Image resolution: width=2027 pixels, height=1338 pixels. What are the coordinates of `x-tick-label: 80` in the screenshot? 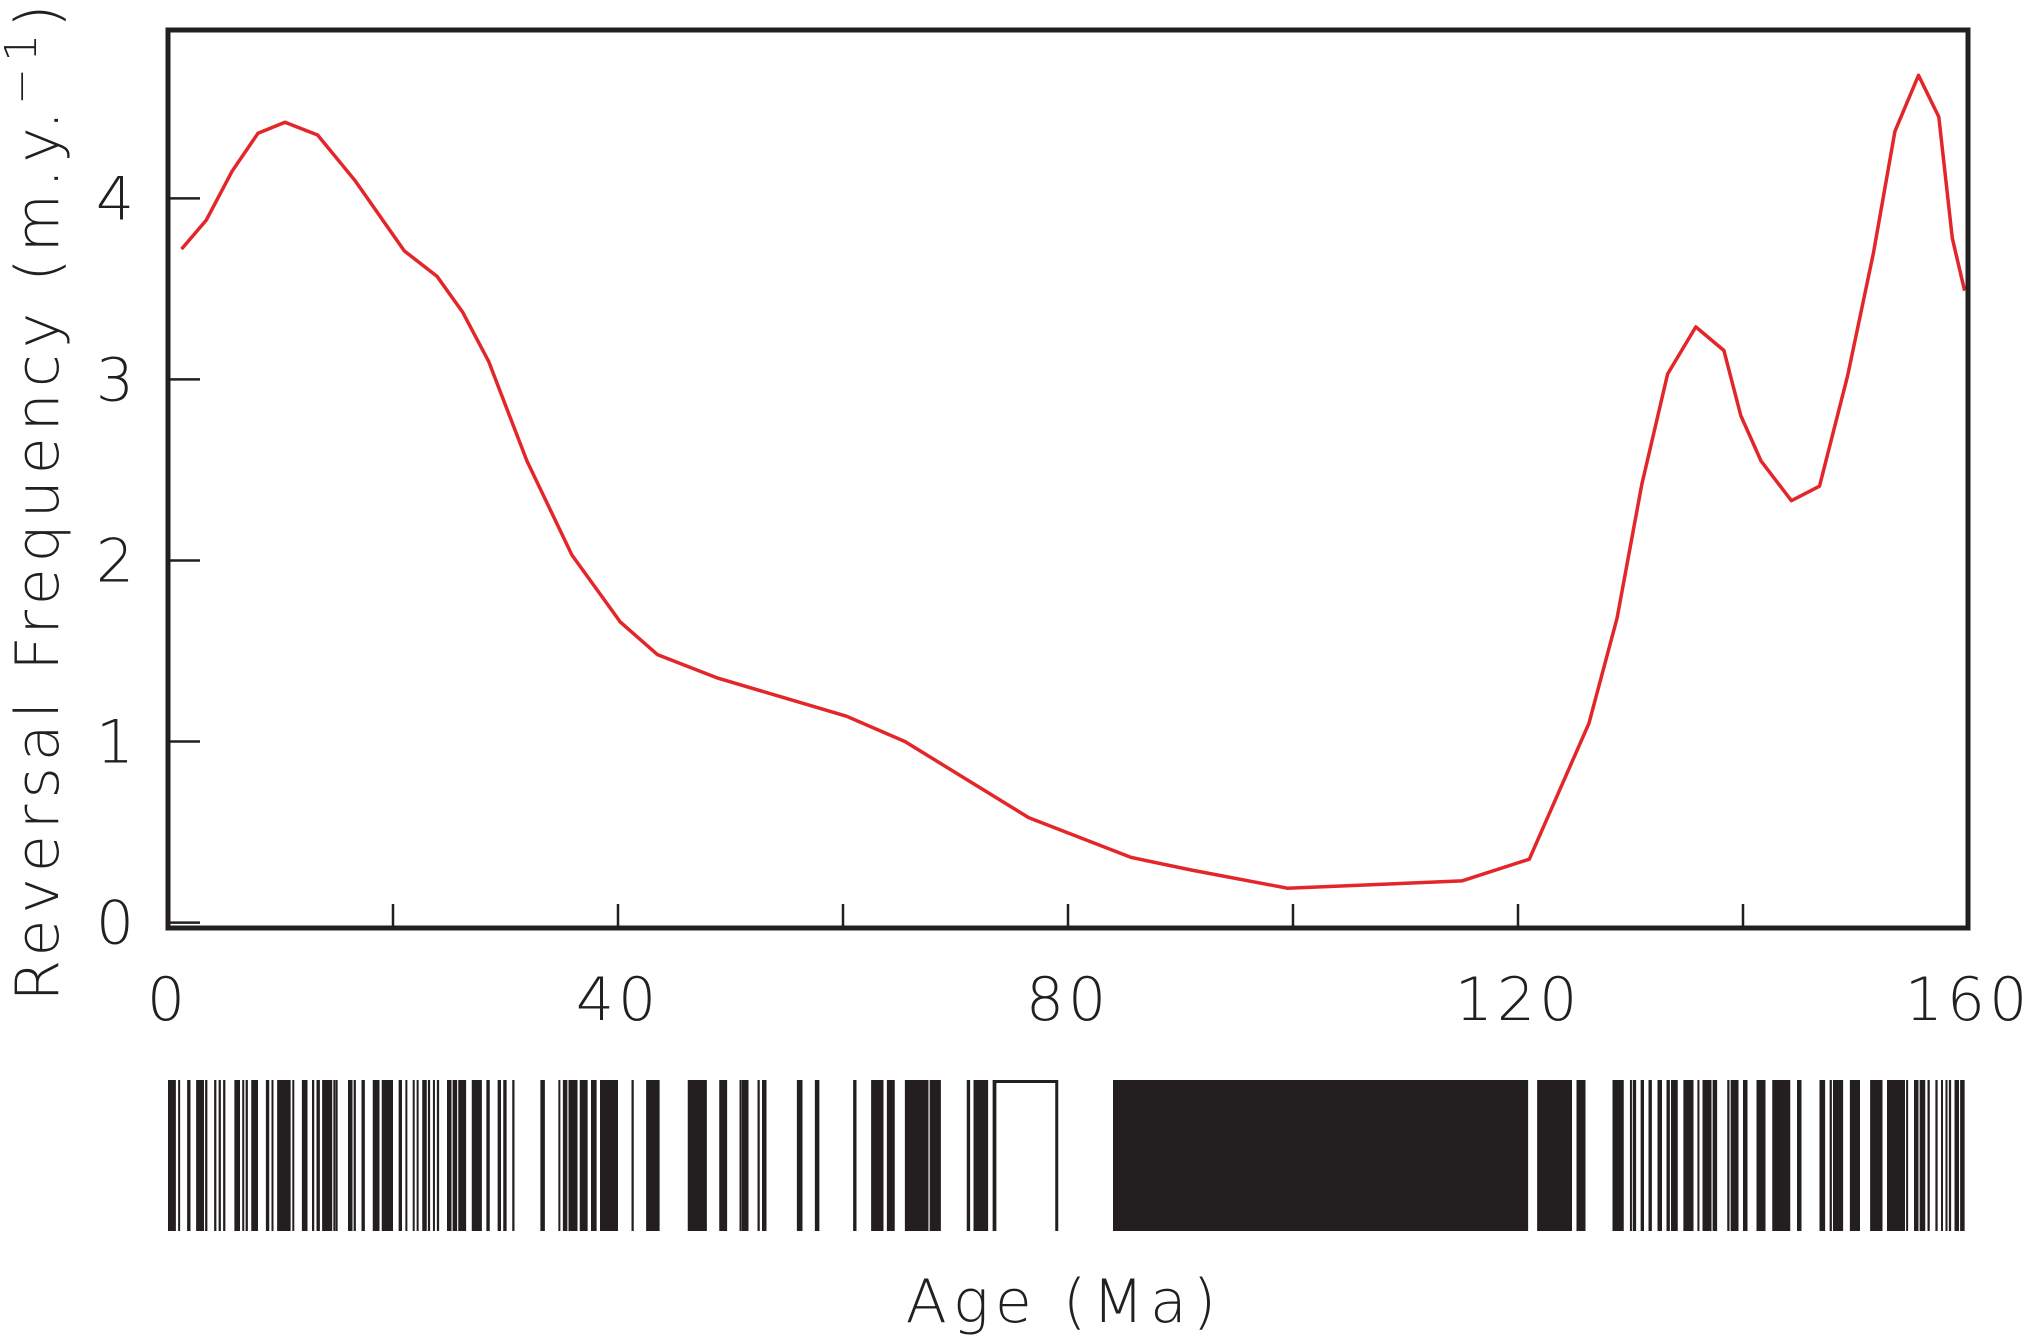 It's located at (1068, 1000).